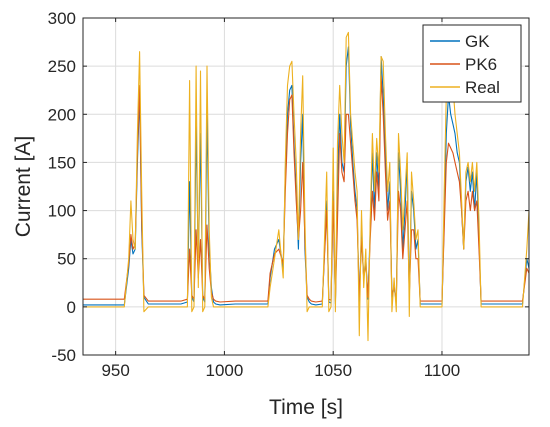  What do you see at coordinates (66, 259) in the screenshot?
I see `y-tick-label: 50` at bounding box center [66, 259].